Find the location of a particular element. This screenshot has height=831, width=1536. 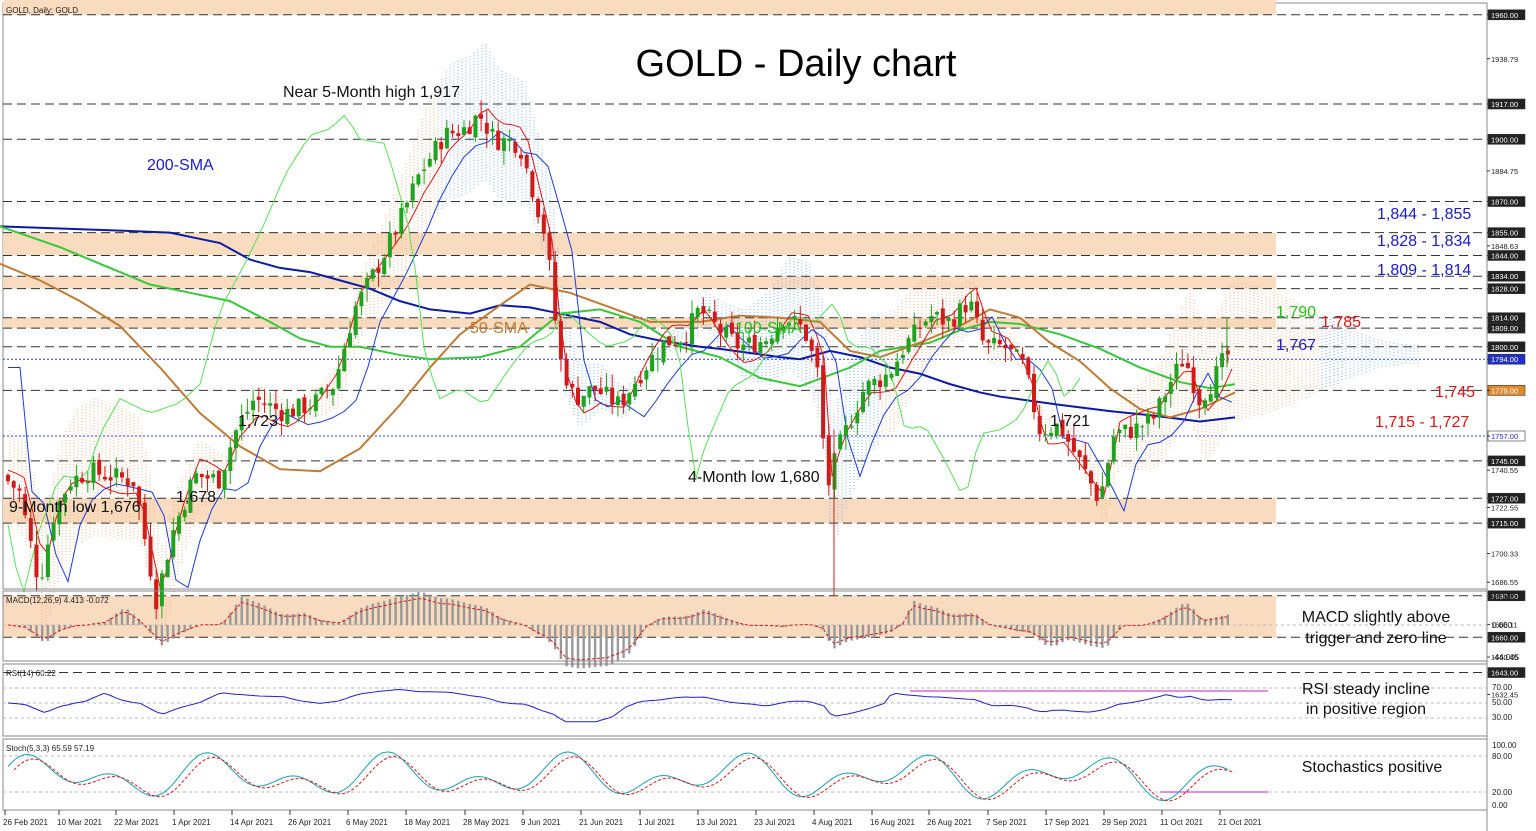

rsi-line is located at coordinates (620, 706).